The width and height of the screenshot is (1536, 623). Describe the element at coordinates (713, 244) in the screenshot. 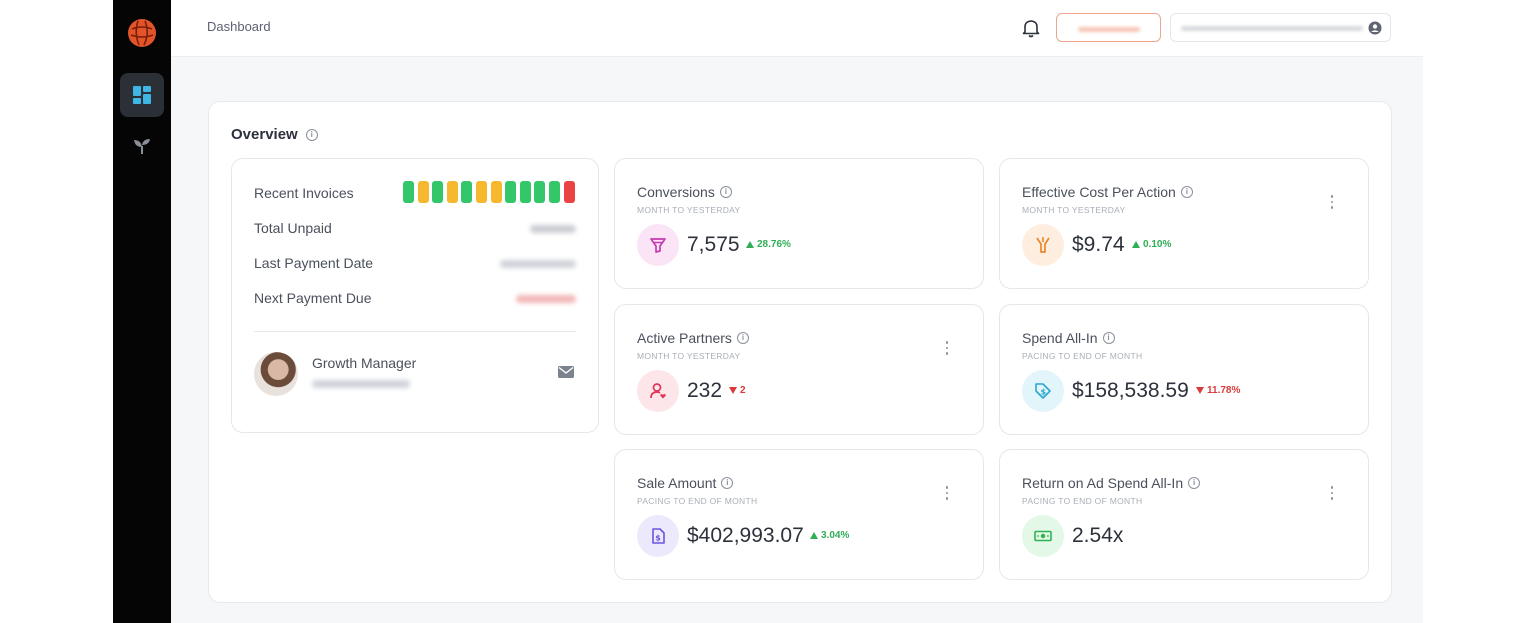

I see `metric-value: 7,575` at that location.